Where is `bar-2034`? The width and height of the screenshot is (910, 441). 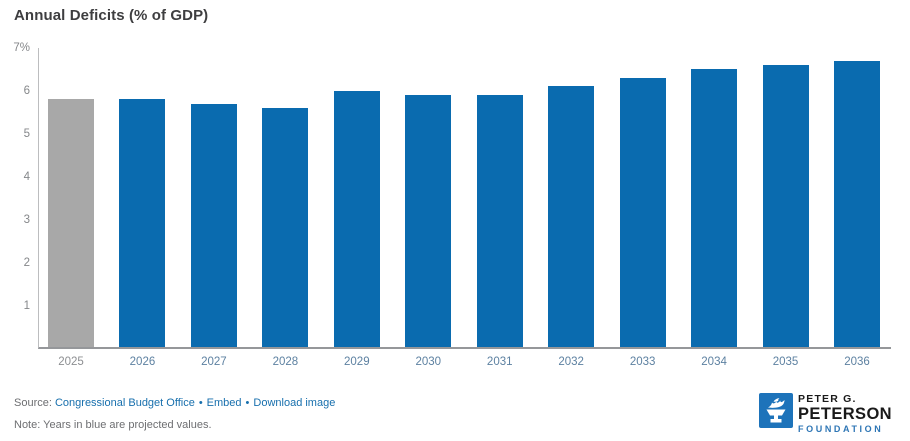 bar-2034 is located at coordinates (714, 208).